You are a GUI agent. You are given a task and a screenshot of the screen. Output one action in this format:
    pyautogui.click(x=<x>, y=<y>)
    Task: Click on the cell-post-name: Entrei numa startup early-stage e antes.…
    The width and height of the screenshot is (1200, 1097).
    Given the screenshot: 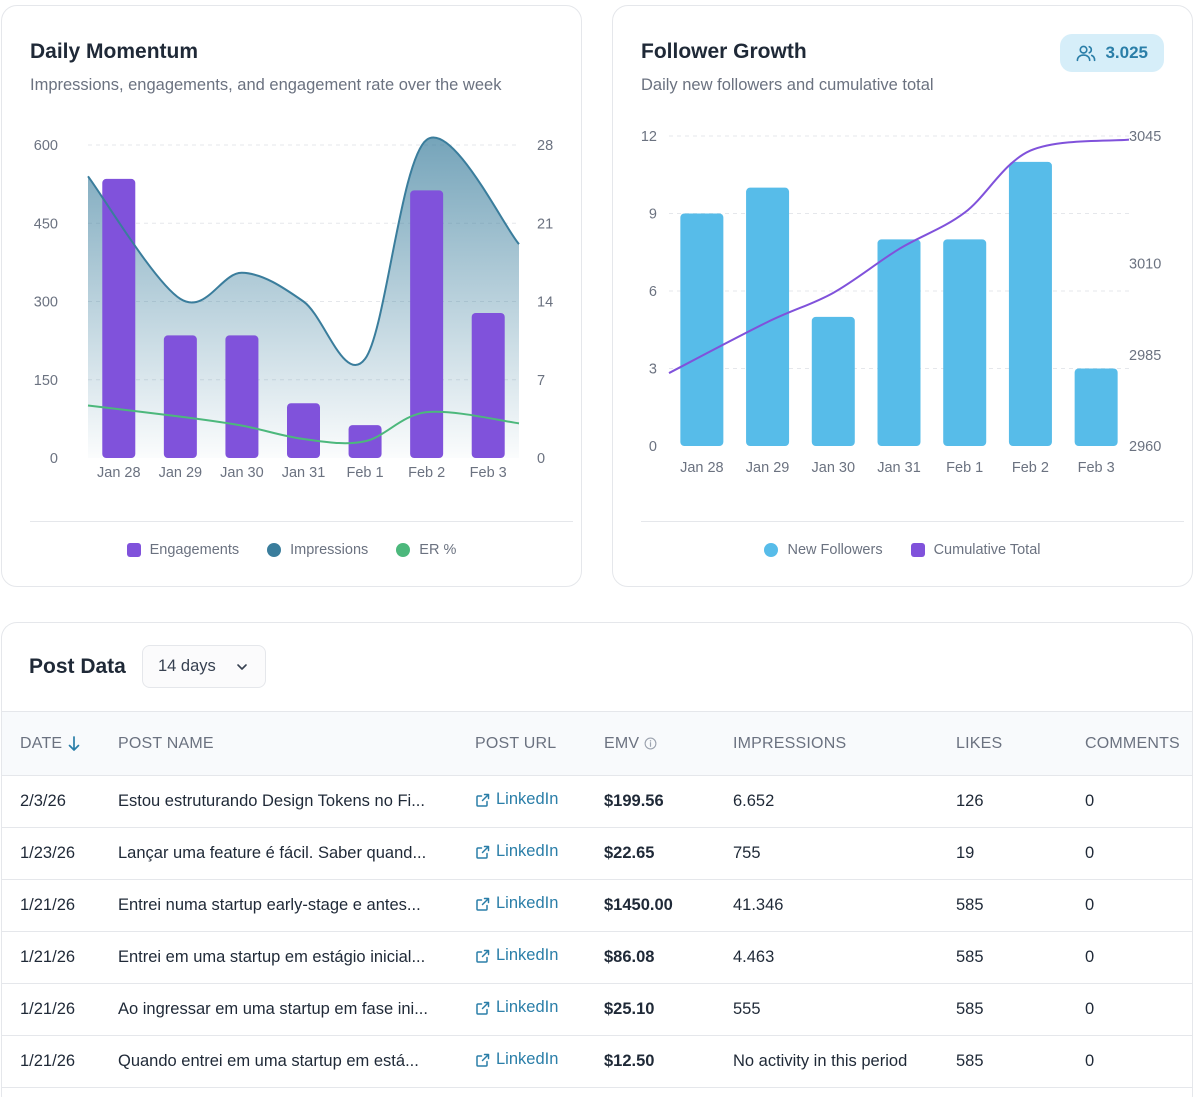 What is the action you would take?
    pyautogui.click(x=269, y=905)
    